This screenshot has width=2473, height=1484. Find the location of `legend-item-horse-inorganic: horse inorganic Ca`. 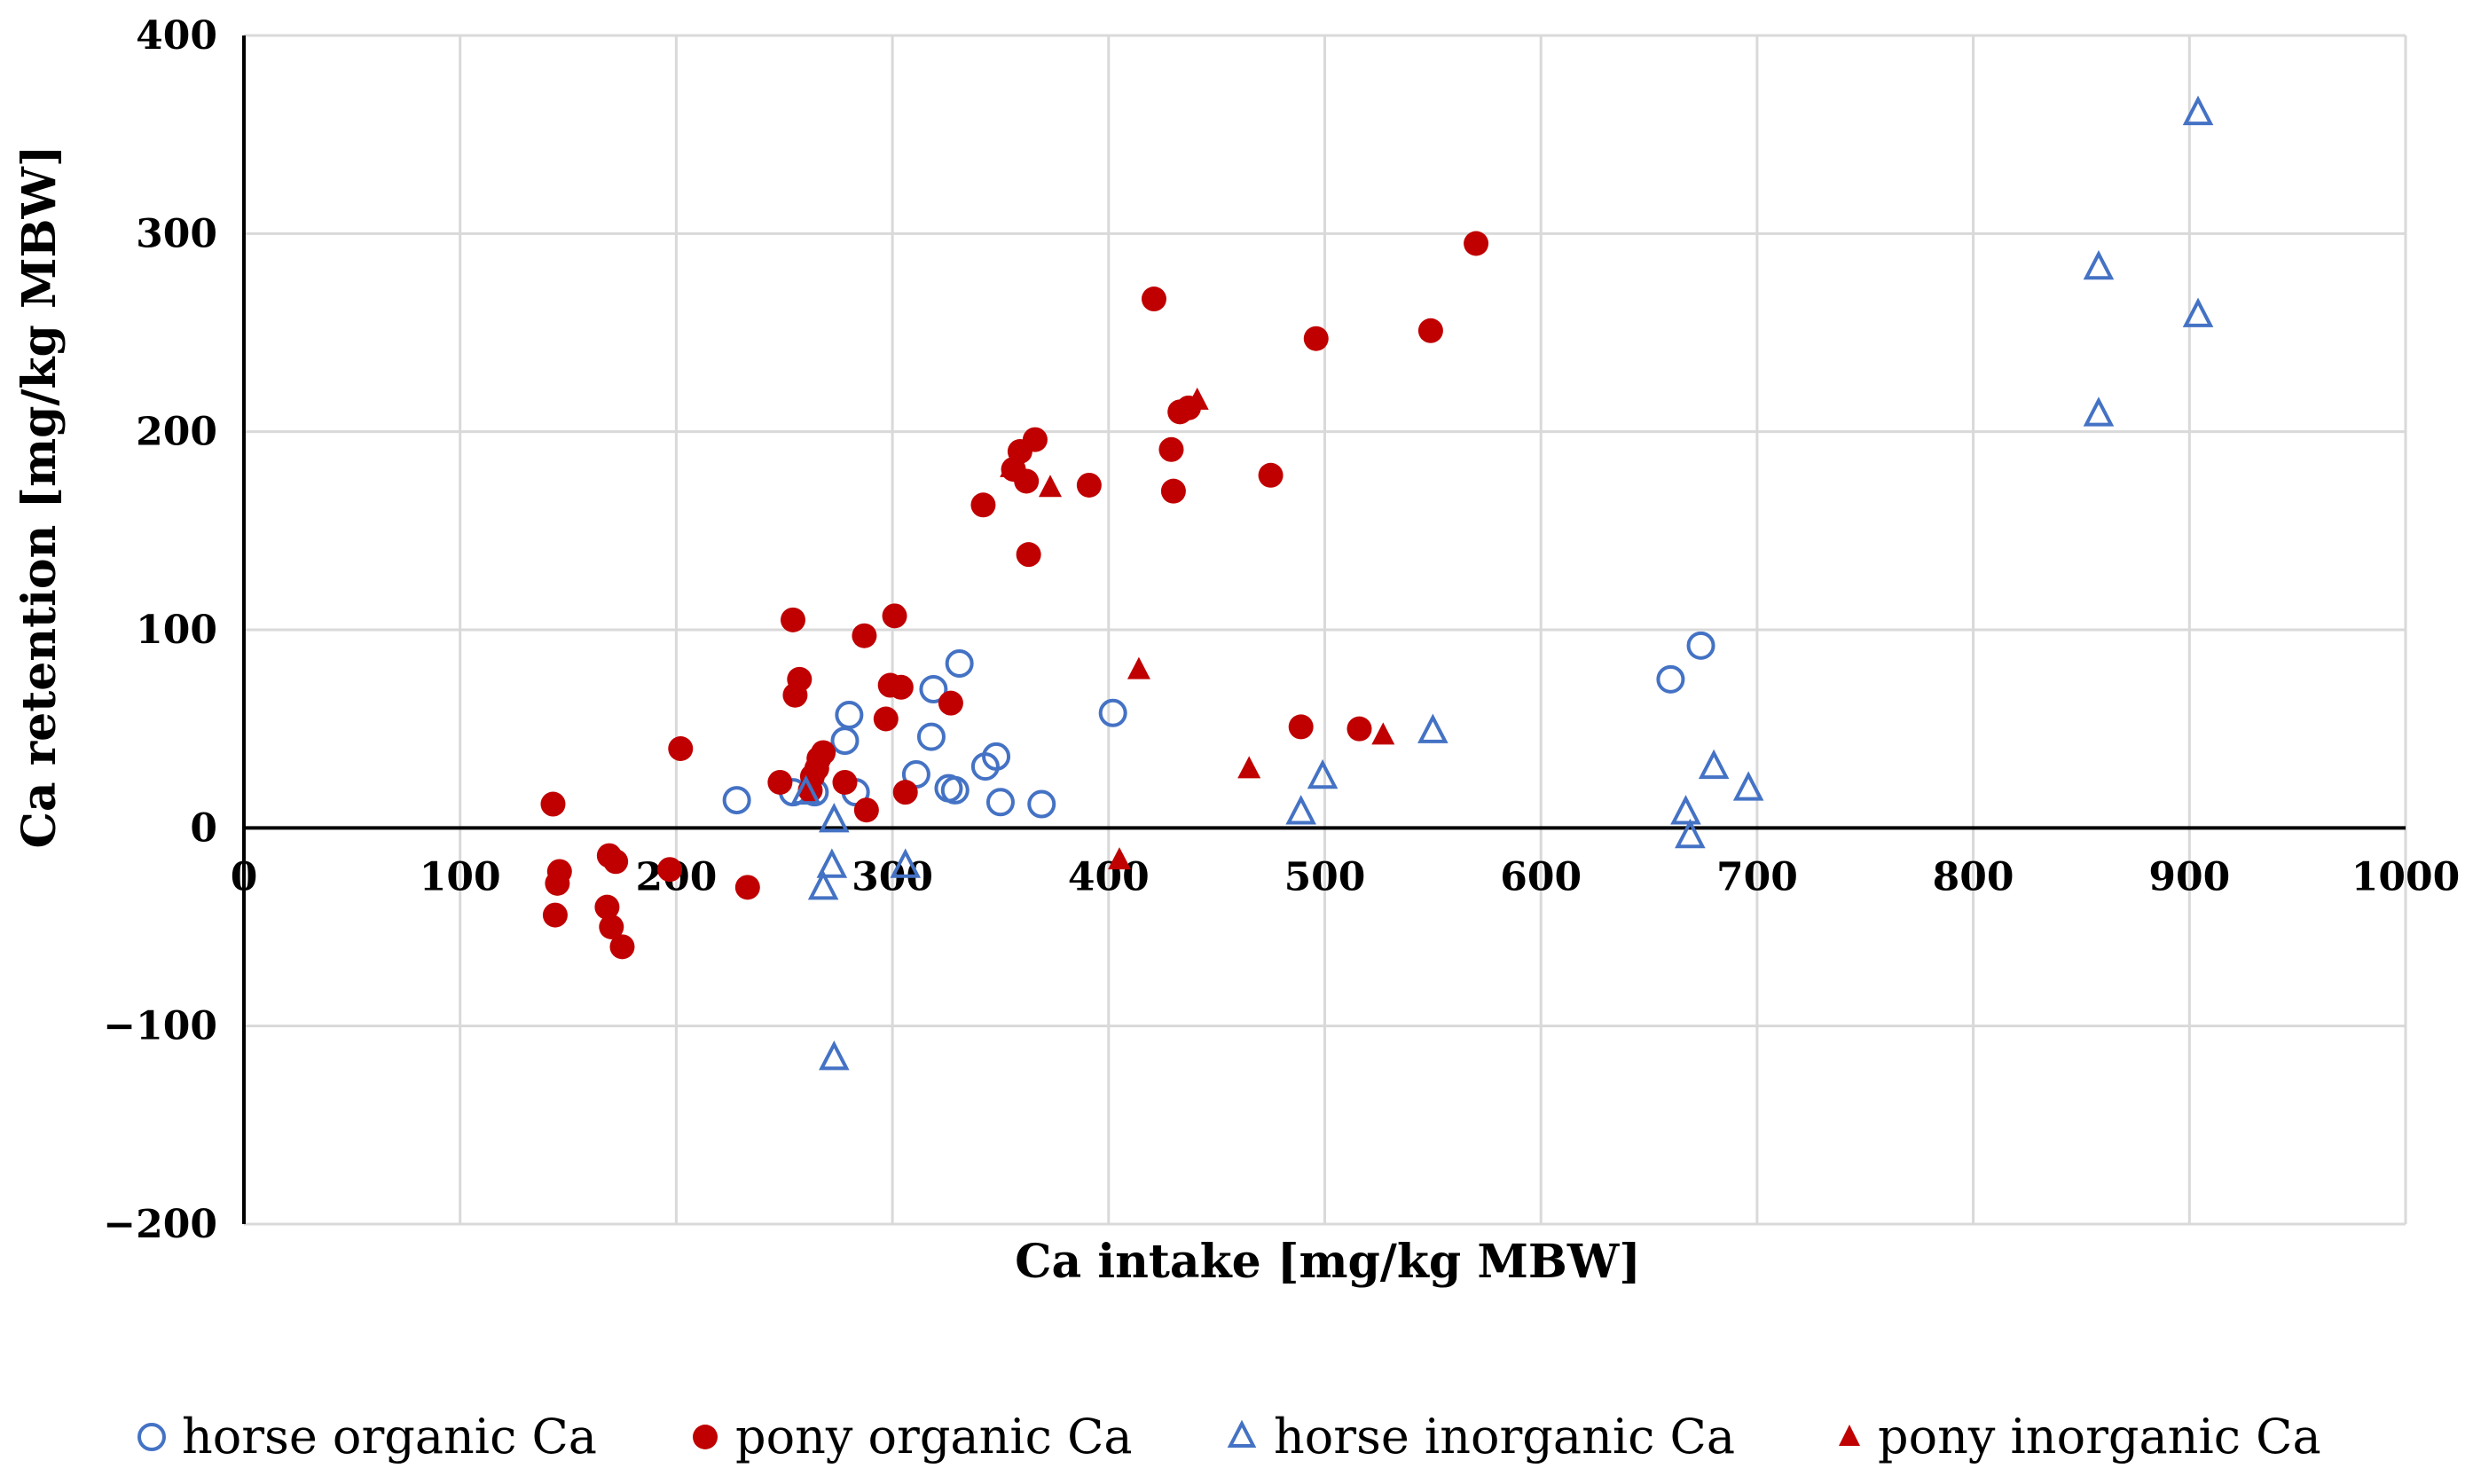

legend-item-horse-inorganic: horse inorganic Ca is located at coordinates (1481, 1436).